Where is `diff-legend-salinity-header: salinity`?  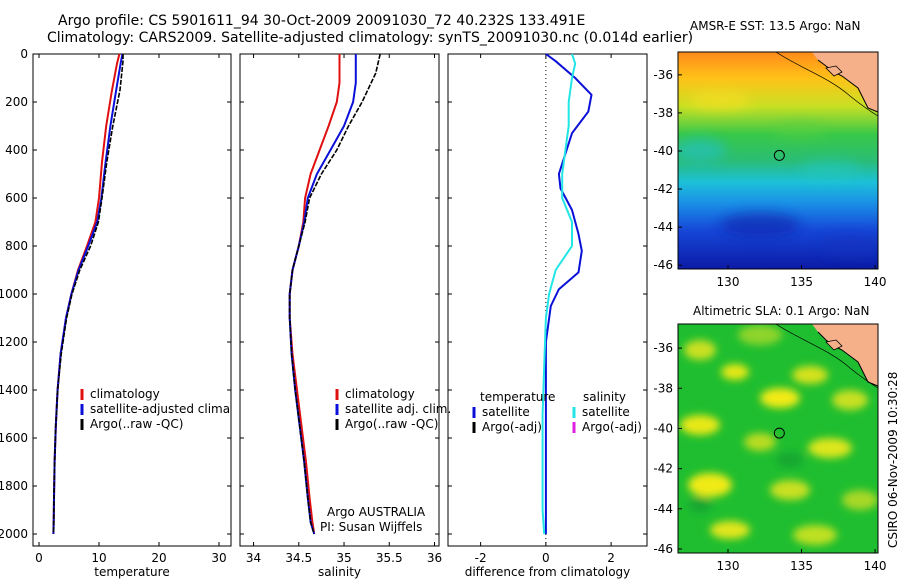
diff-legend-salinity-header: salinity is located at coordinates (604, 397).